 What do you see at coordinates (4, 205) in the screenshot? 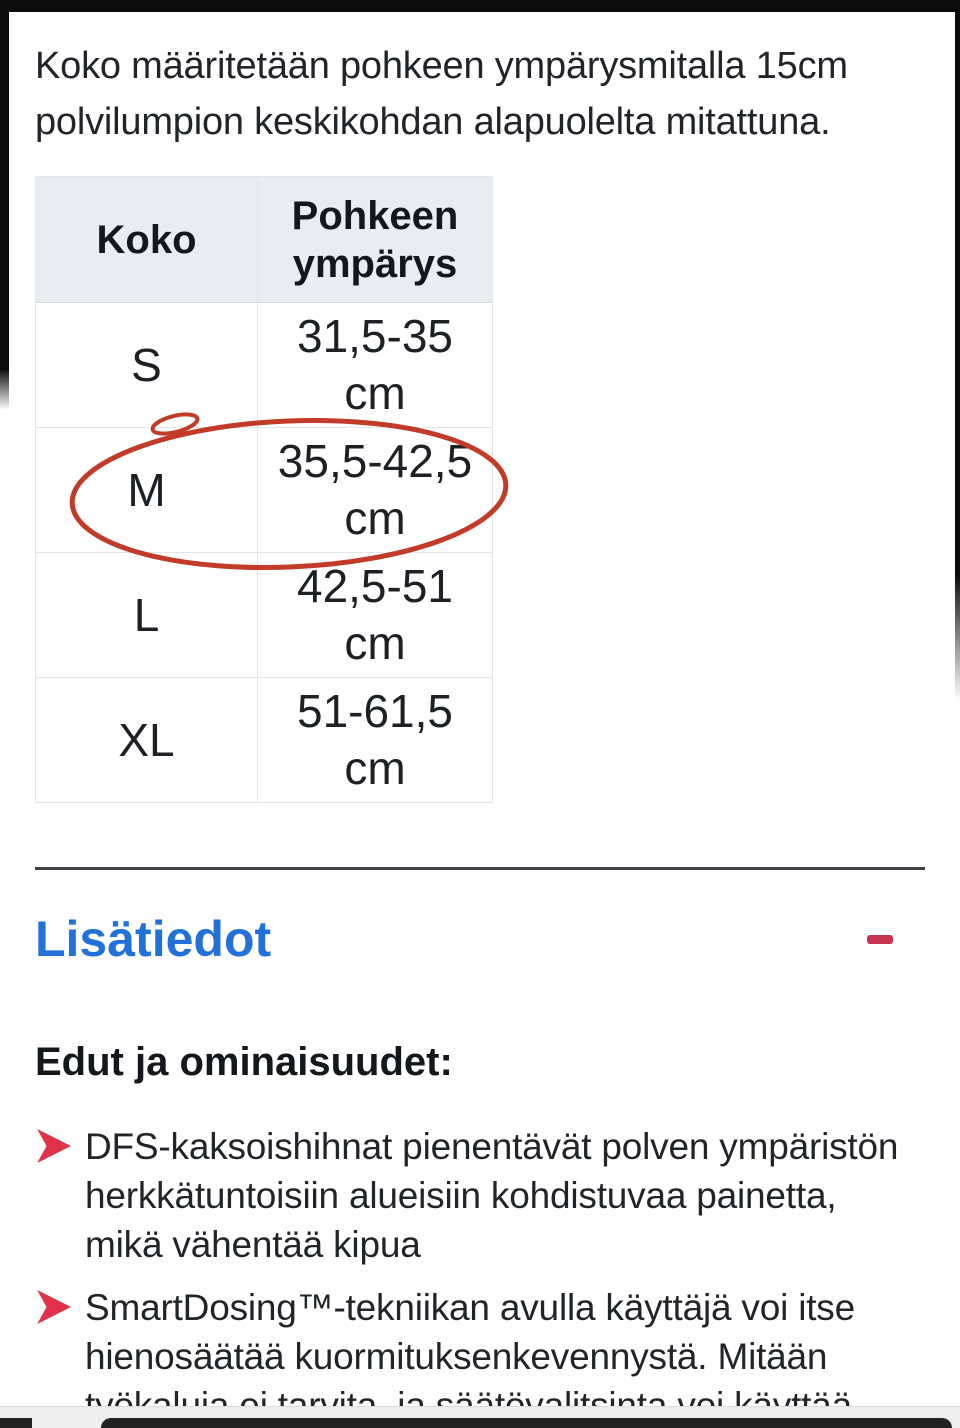
I see `screenshot-left-edge` at bounding box center [4, 205].